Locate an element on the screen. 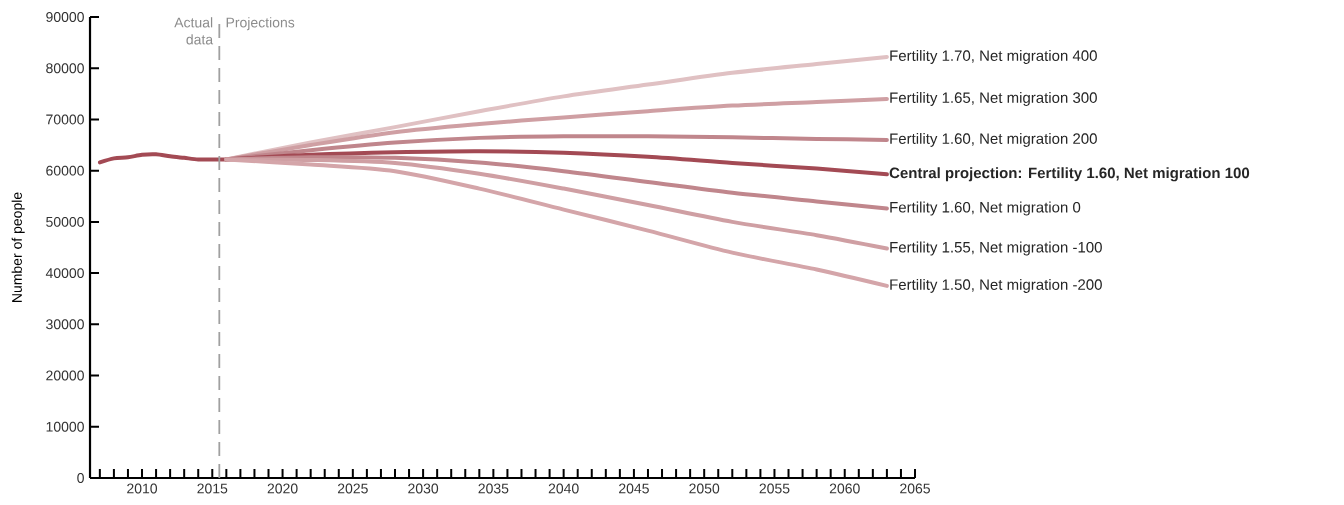 The height and width of the screenshot is (505, 1344). x-tick-label: 2055 is located at coordinates (774, 488).